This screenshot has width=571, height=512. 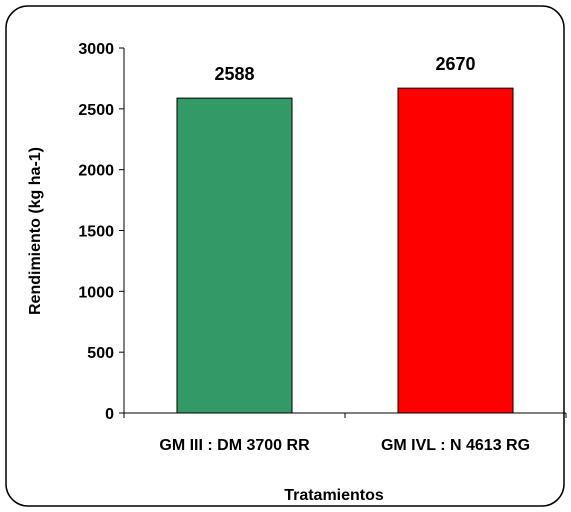 What do you see at coordinates (455, 445) in the screenshot?
I see `x-tick-label: GM IVL : N 4613 RG` at bounding box center [455, 445].